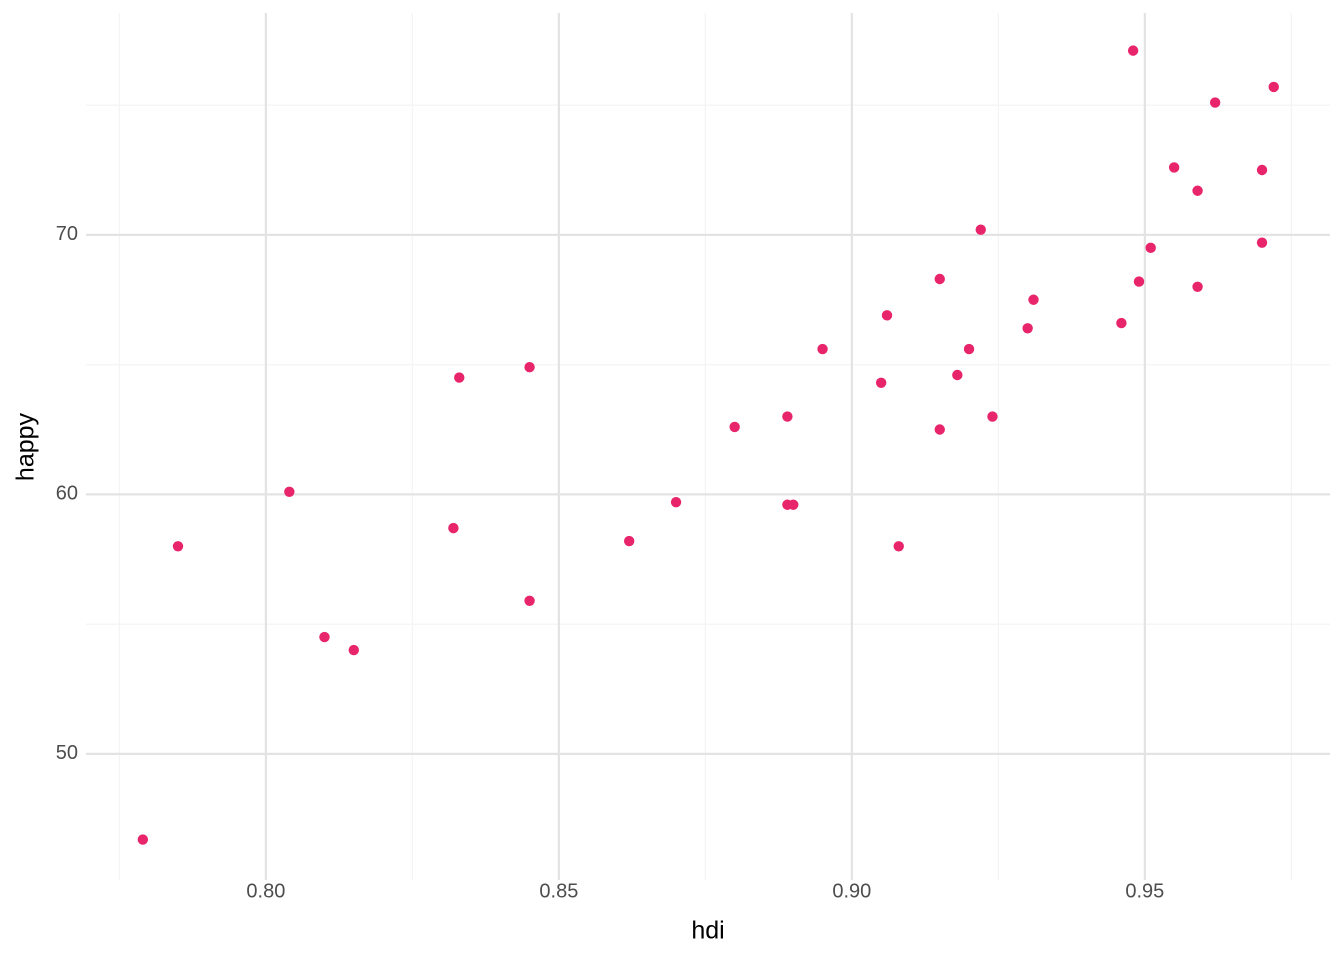 The width and height of the screenshot is (1344, 960). What do you see at coordinates (558, 891) in the screenshot?
I see `x-tick-label: 0.85` at bounding box center [558, 891].